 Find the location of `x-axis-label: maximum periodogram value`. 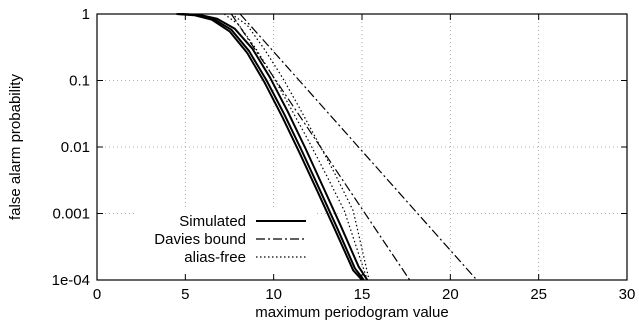

x-axis-label: maximum periodogram value is located at coordinates (351, 312).